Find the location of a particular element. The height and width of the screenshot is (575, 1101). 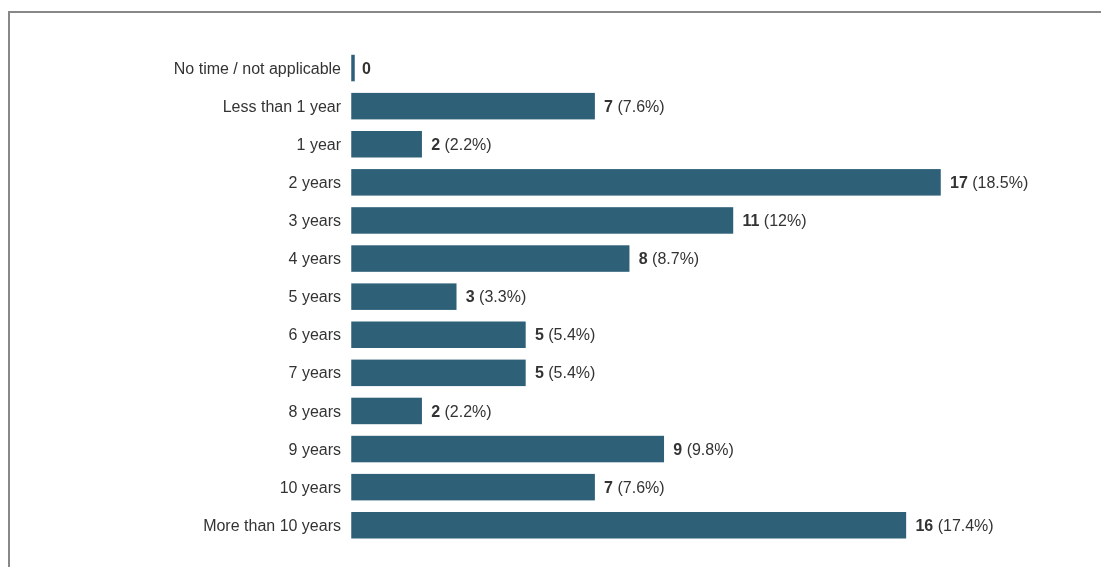

y-tick-label: 9 years is located at coordinates (314, 449).